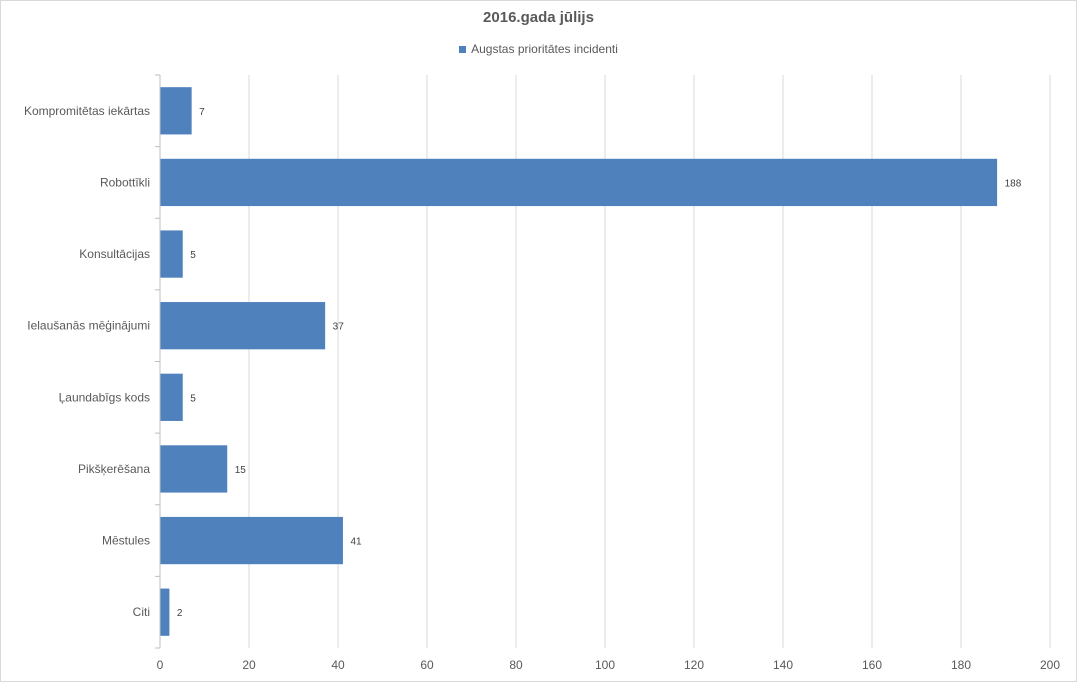 The width and height of the screenshot is (1077, 682). I want to click on x-tick-label: 180, so click(961, 665).